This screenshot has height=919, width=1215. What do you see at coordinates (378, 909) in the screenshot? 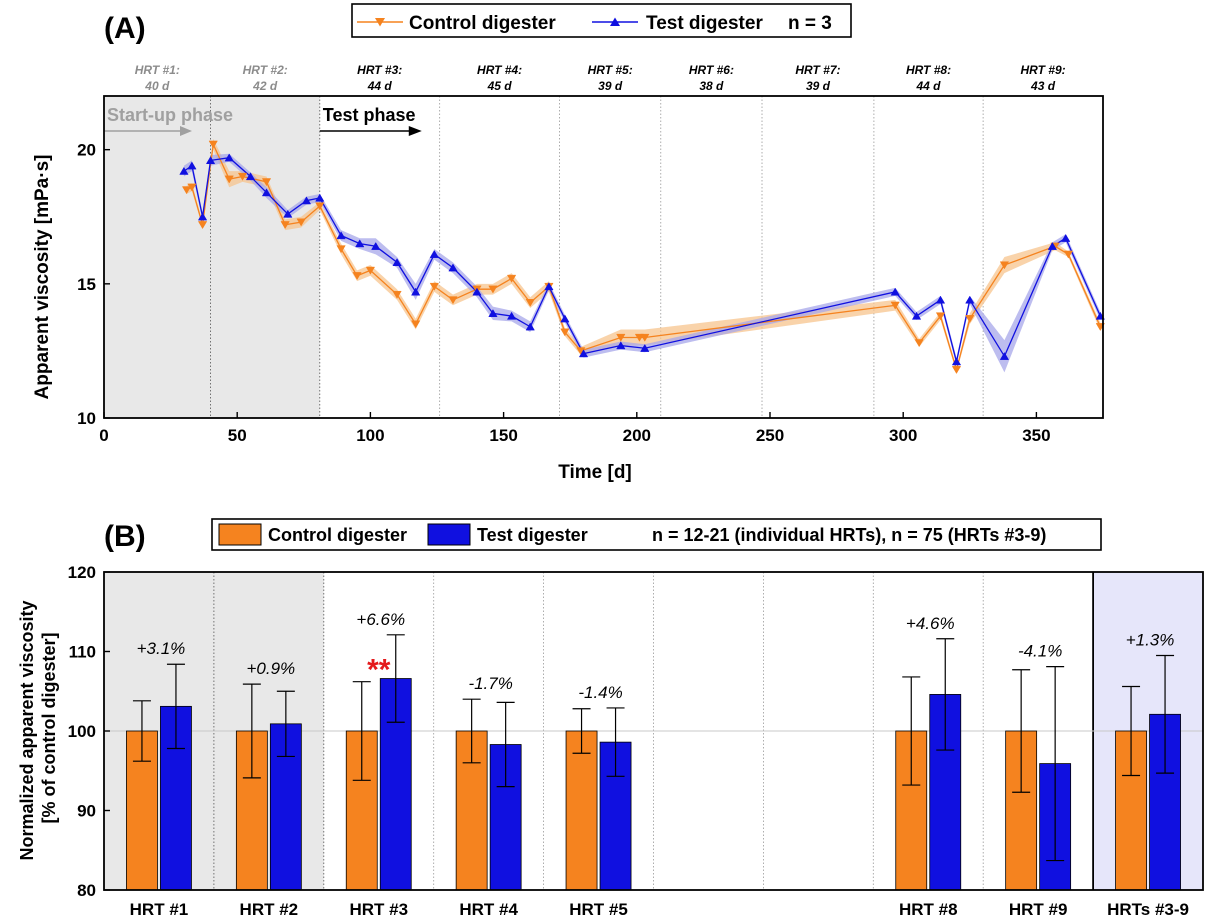
I see `panel-b-x-tick-label: HRT #3` at bounding box center [378, 909].